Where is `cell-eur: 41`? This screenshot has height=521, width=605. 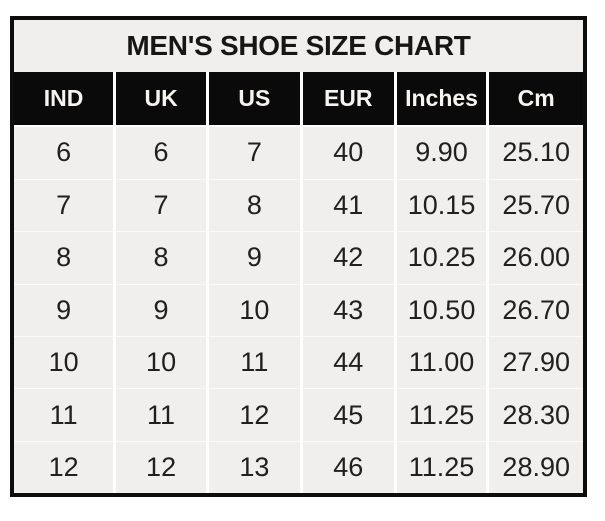
cell-eur: 41 is located at coordinates (348, 205).